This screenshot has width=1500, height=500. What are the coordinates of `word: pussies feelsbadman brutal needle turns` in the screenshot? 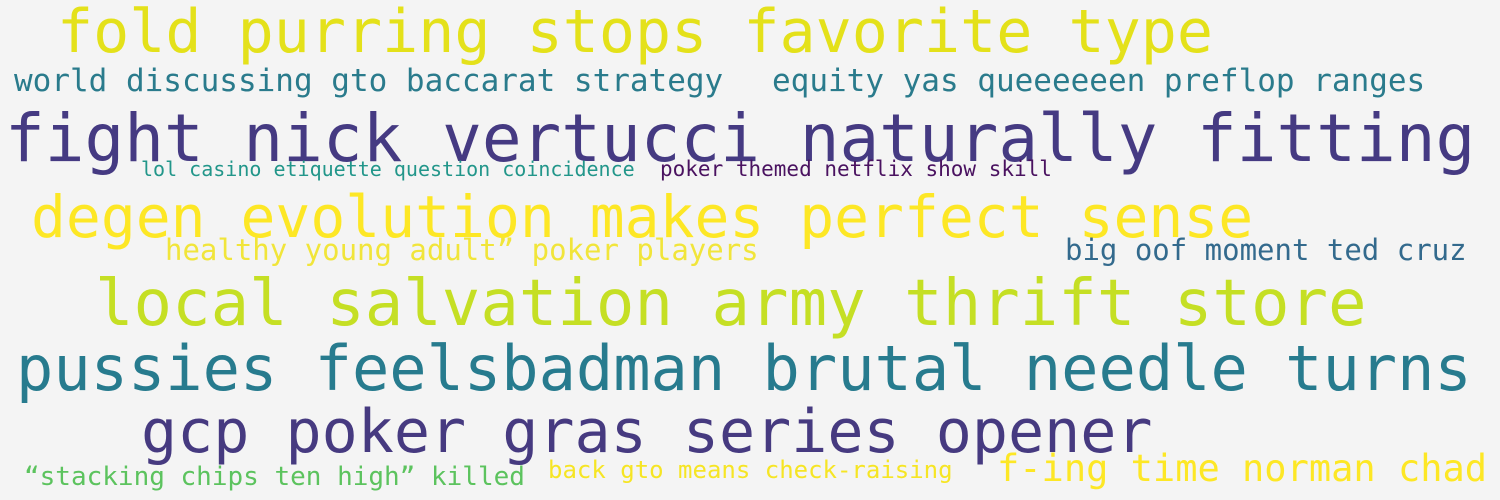 It's located at (744, 368).